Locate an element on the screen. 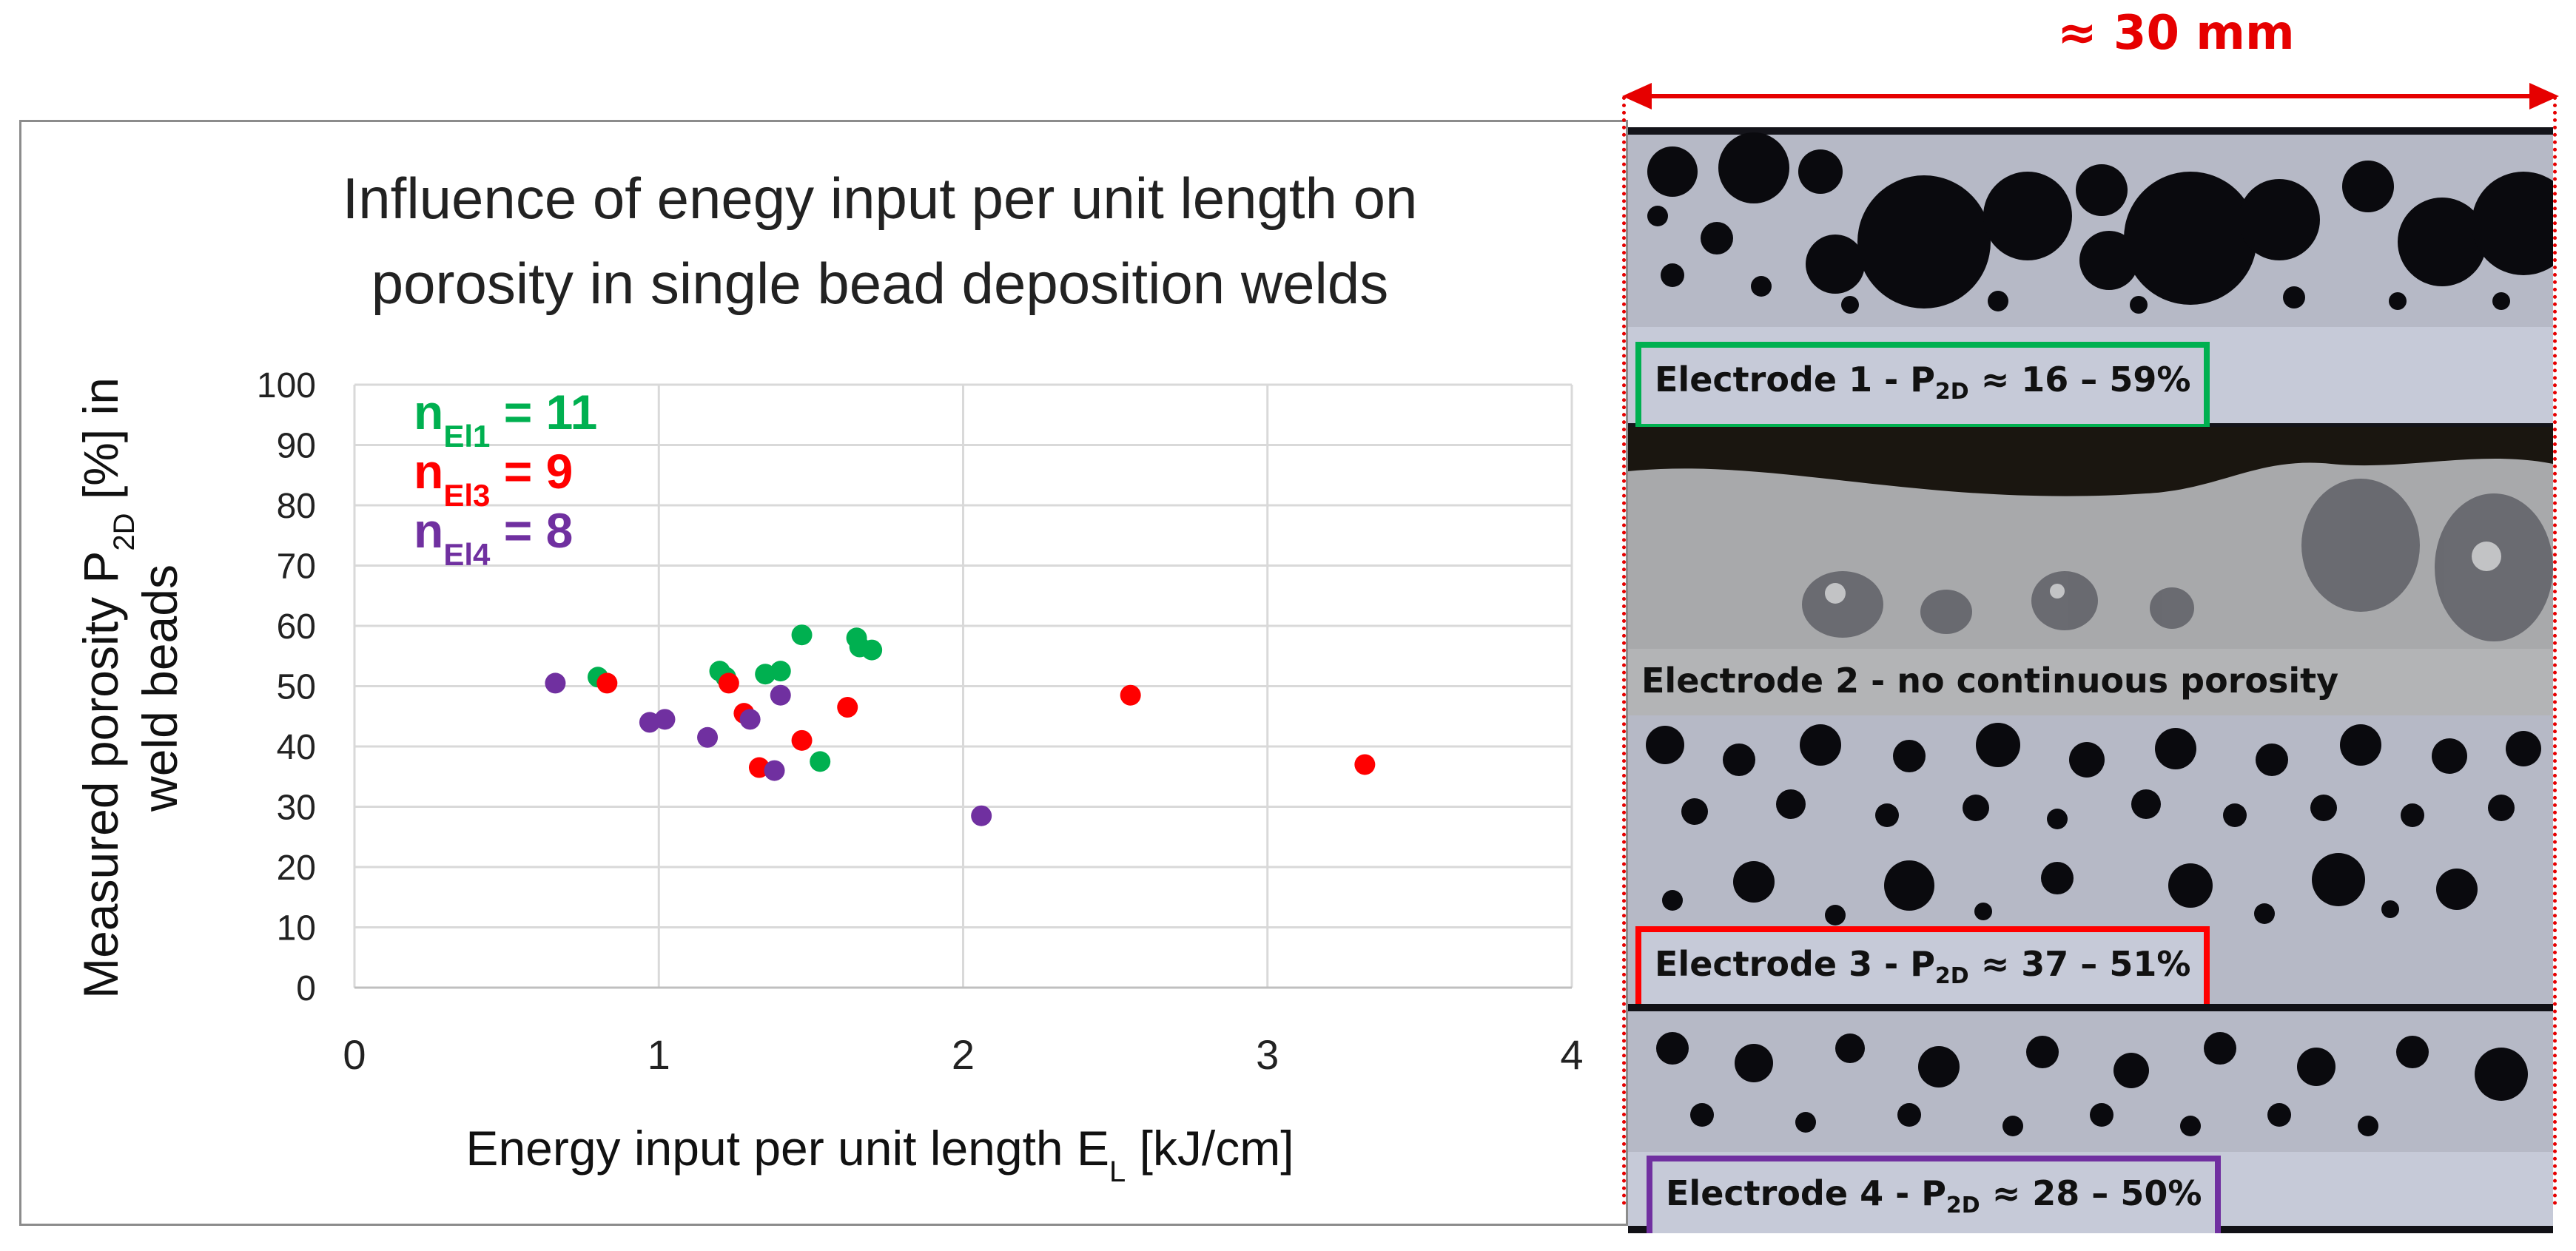  data-points is located at coordinates (960, 725).